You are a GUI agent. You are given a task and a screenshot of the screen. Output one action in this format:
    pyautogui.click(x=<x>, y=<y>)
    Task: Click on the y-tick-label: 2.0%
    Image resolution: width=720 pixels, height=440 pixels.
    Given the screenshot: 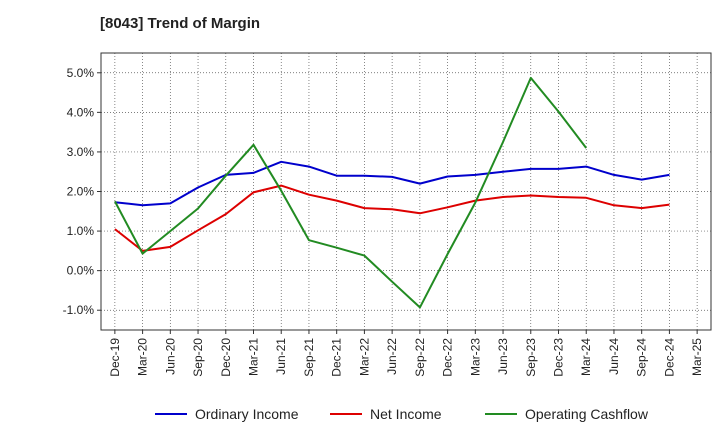 What is the action you would take?
    pyautogui.click(x=81, y=192)
    